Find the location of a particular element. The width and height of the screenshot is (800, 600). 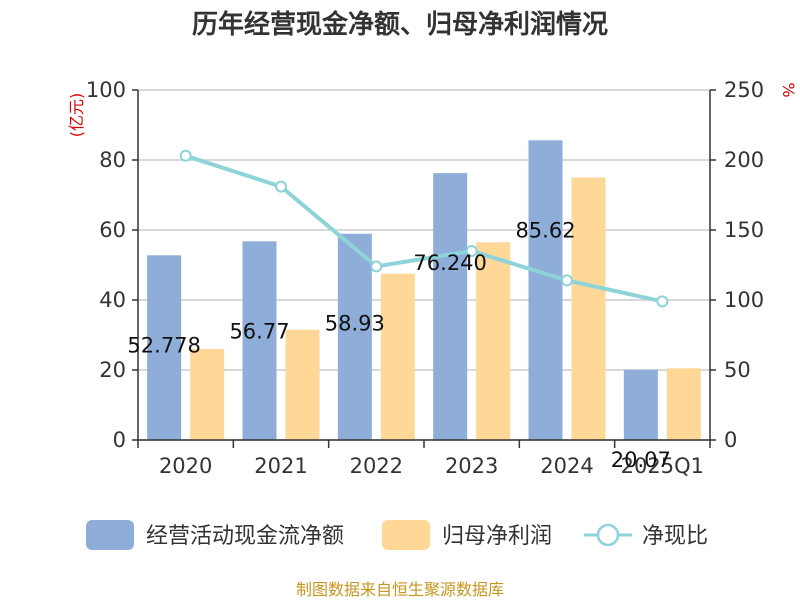

right-tick-label: 150 is located at coordinates (744, 230).